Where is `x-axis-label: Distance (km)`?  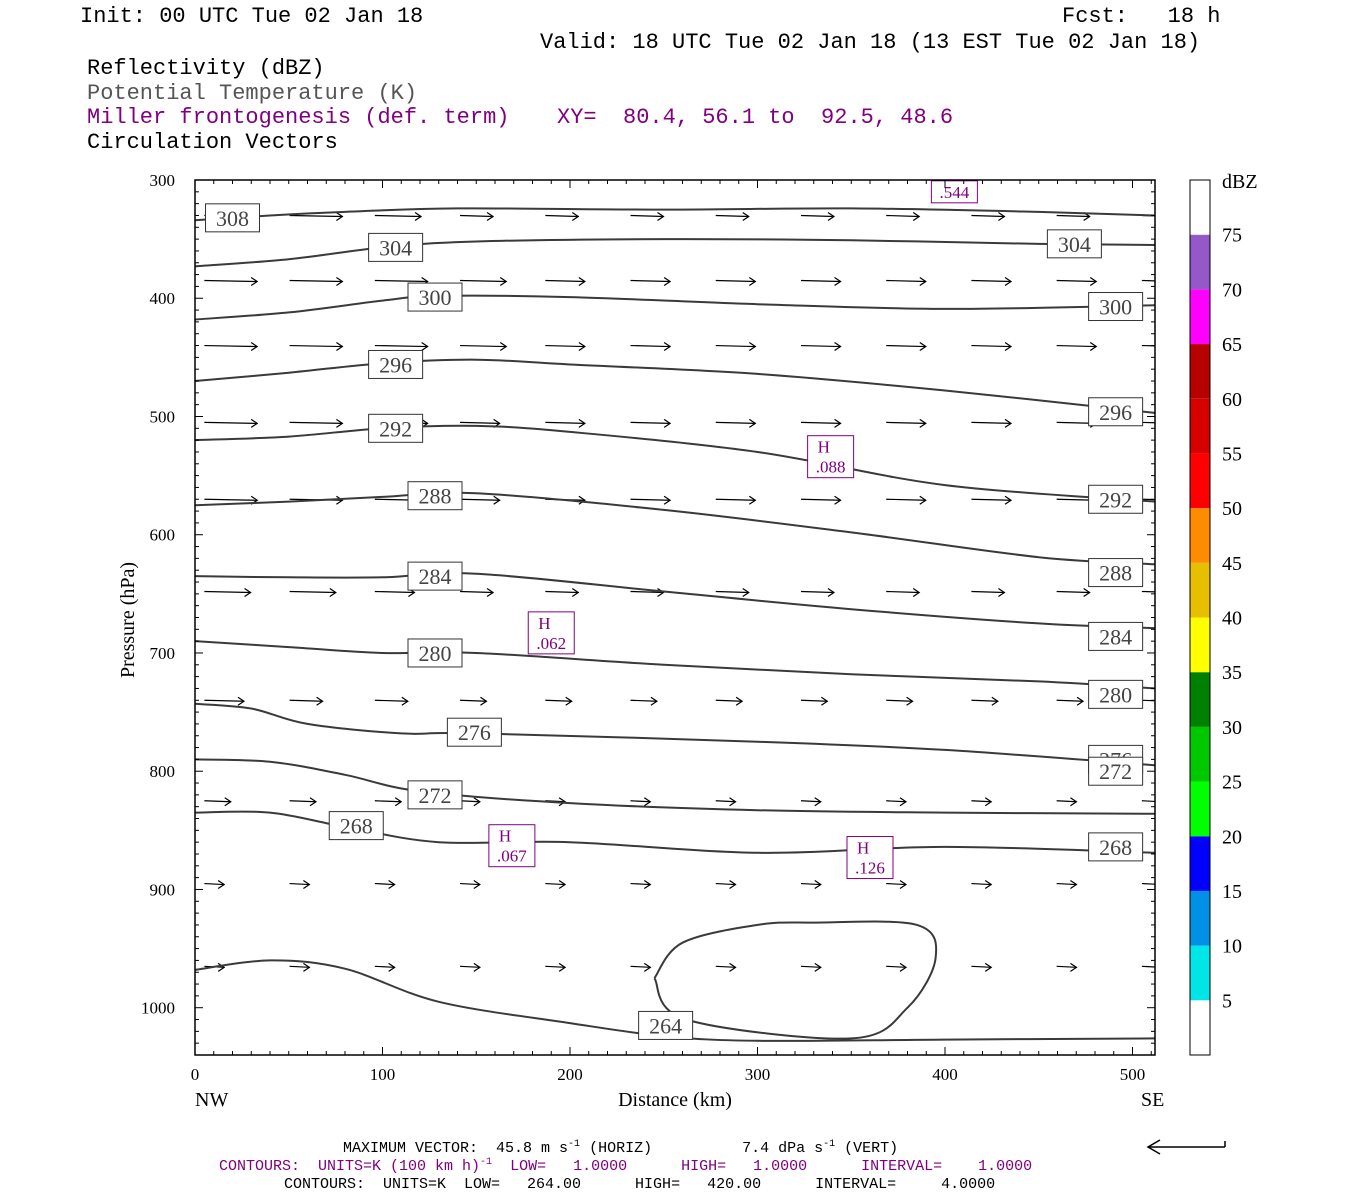 x-axis-label: Distance (km) is located at coordinates (675, 1100).